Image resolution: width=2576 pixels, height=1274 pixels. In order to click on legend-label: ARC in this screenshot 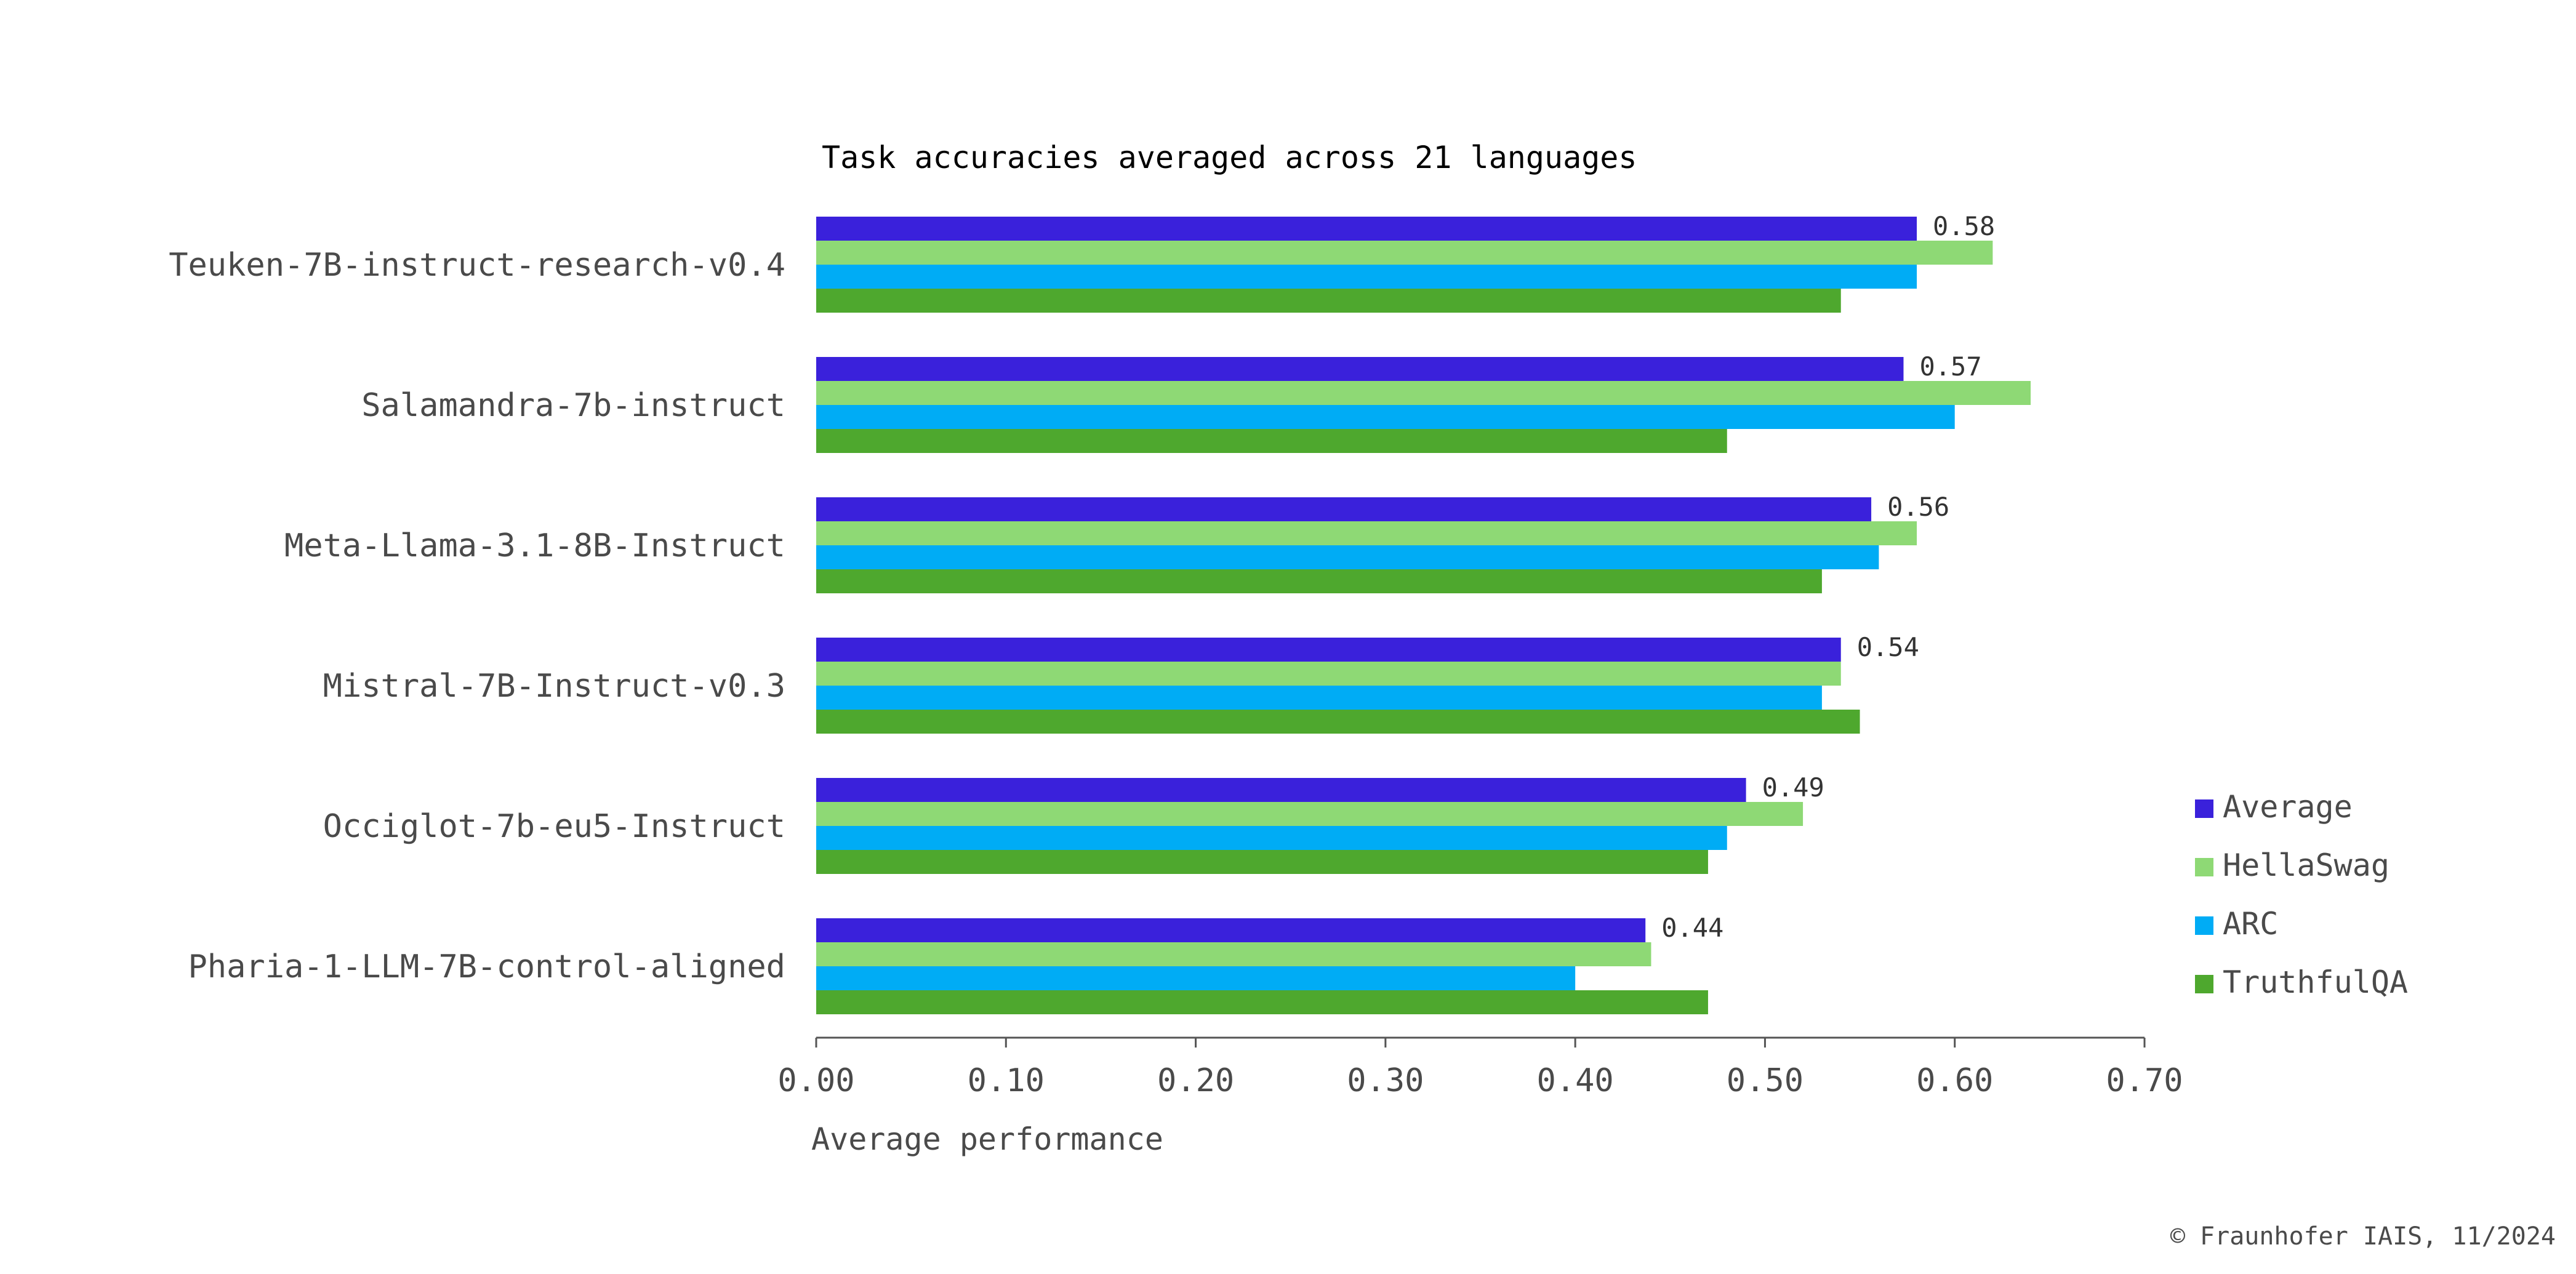, I will do `click(2250, 924)`.